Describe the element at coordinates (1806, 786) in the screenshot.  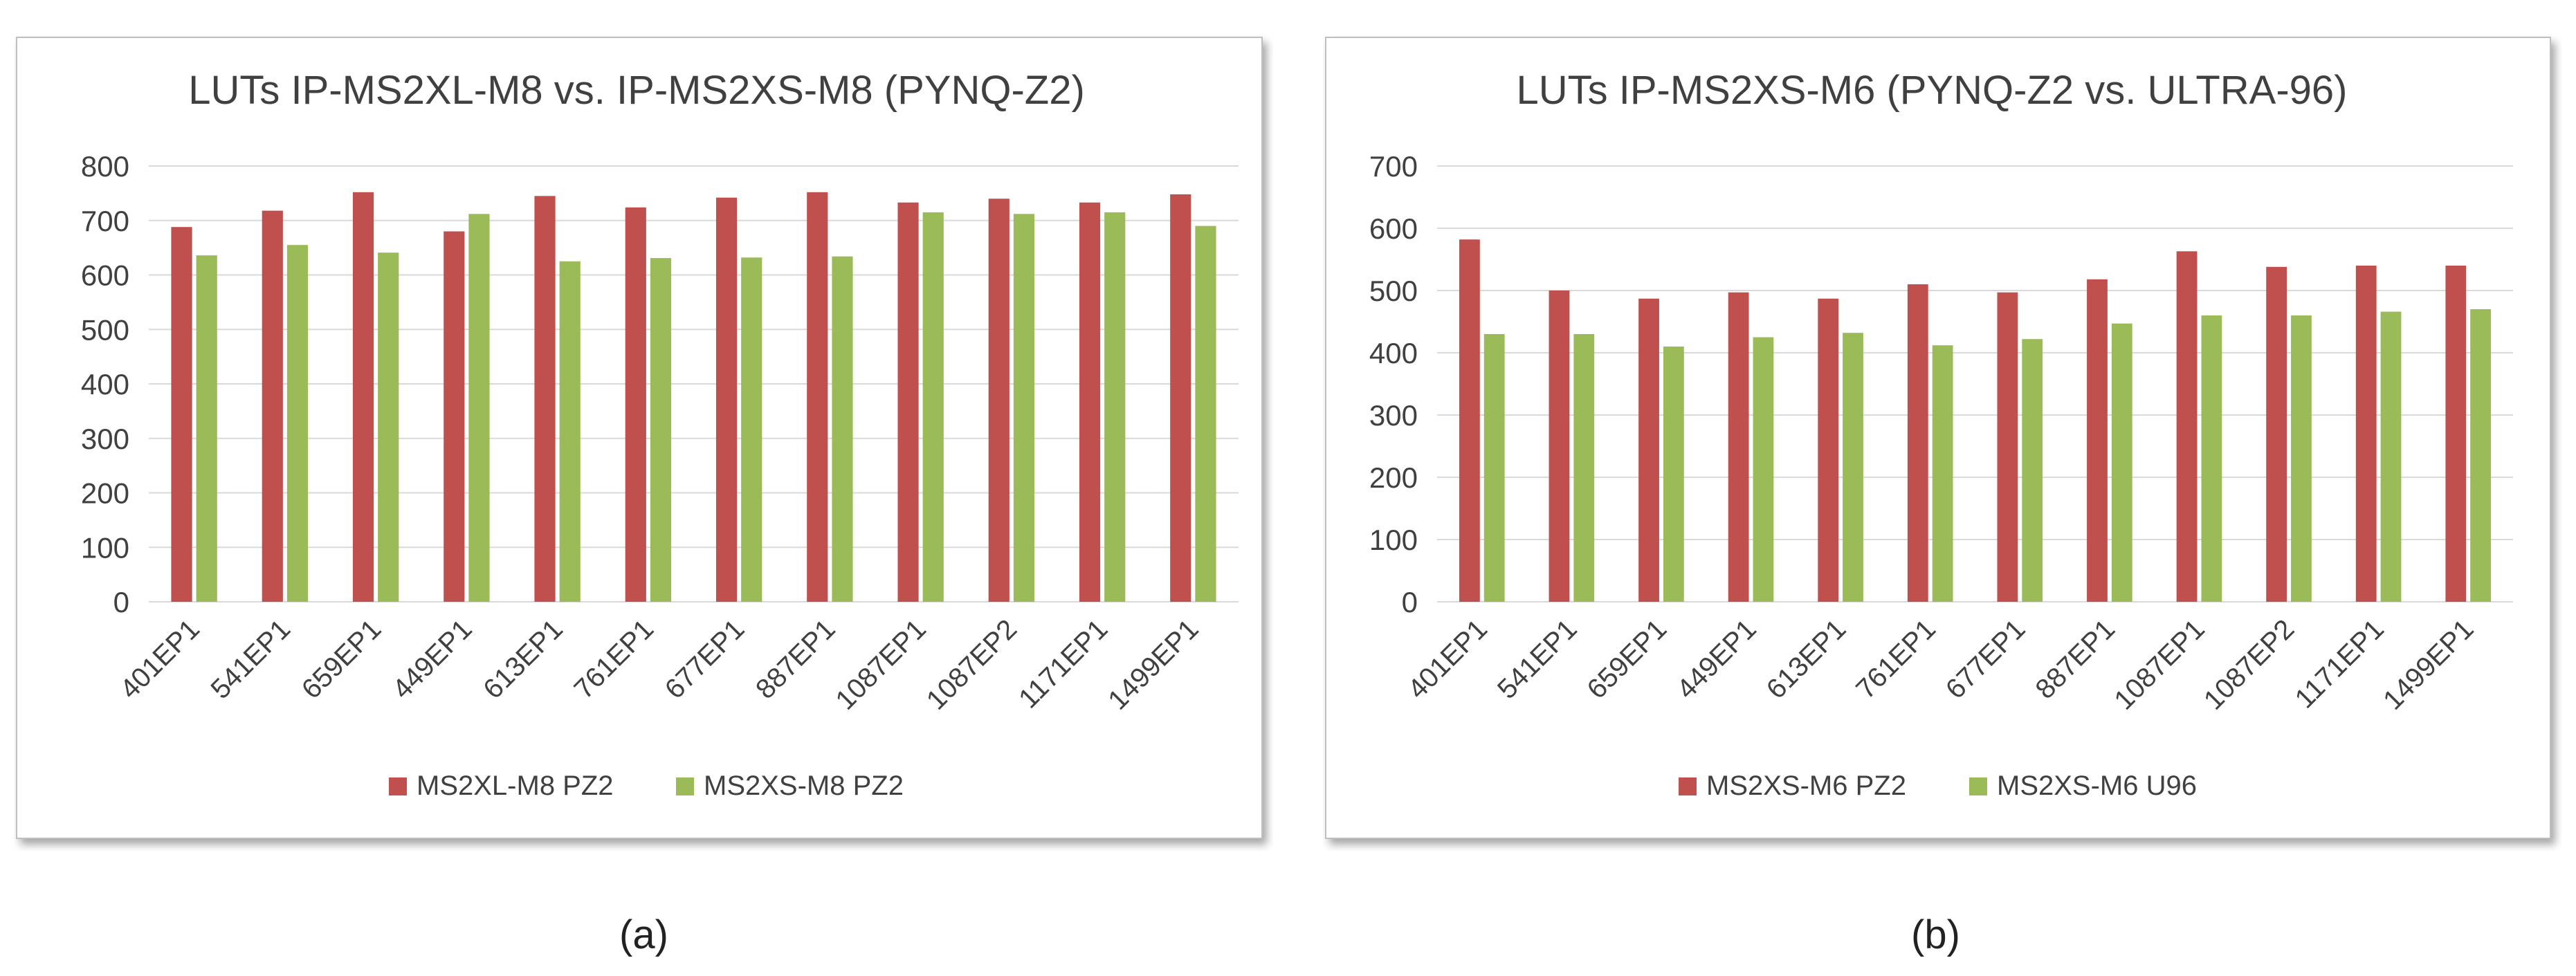
I see `legend-label-1: MS2XS-M6 PZ2` at that location.